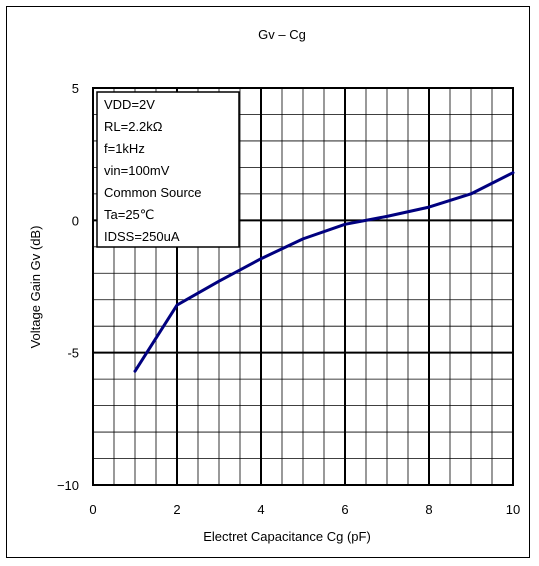 This screenshot has height=566, width=539. I want to click on condition-rl: RL=2.2kΩ, so click(133, 126).